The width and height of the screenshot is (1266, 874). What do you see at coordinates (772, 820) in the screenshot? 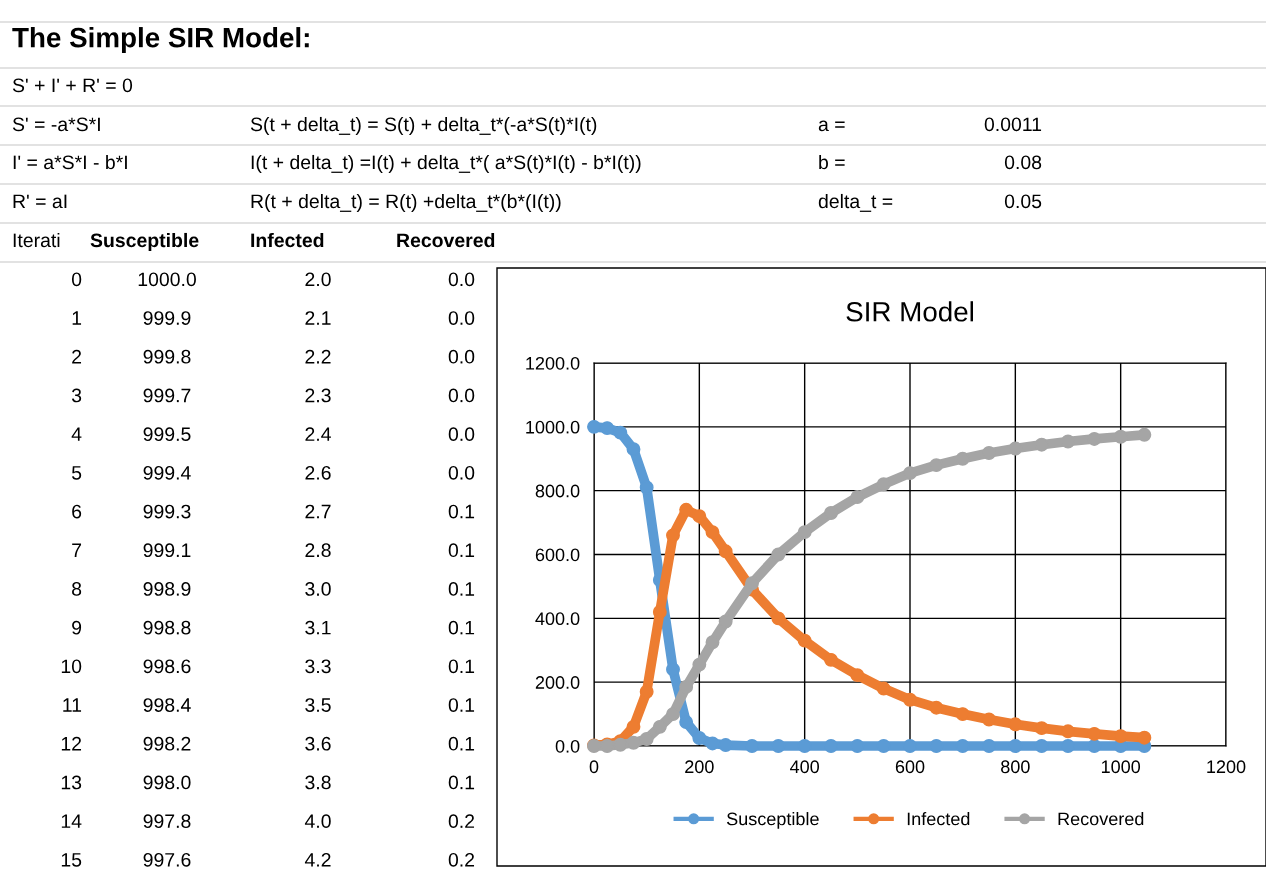
I see `legend-label: Susceptible` at bounding box center [772, 820].